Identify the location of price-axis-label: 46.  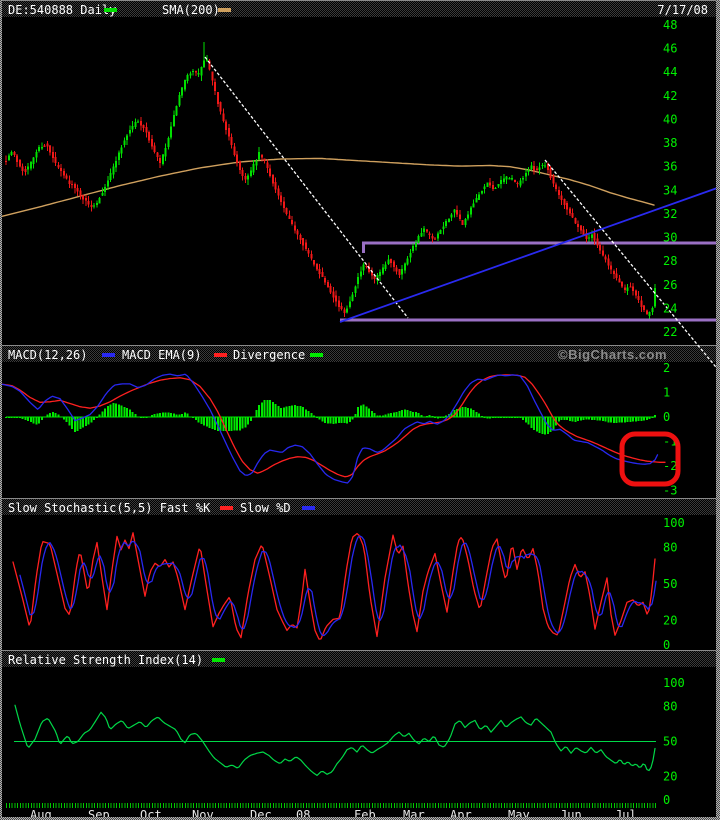
(670, 49).